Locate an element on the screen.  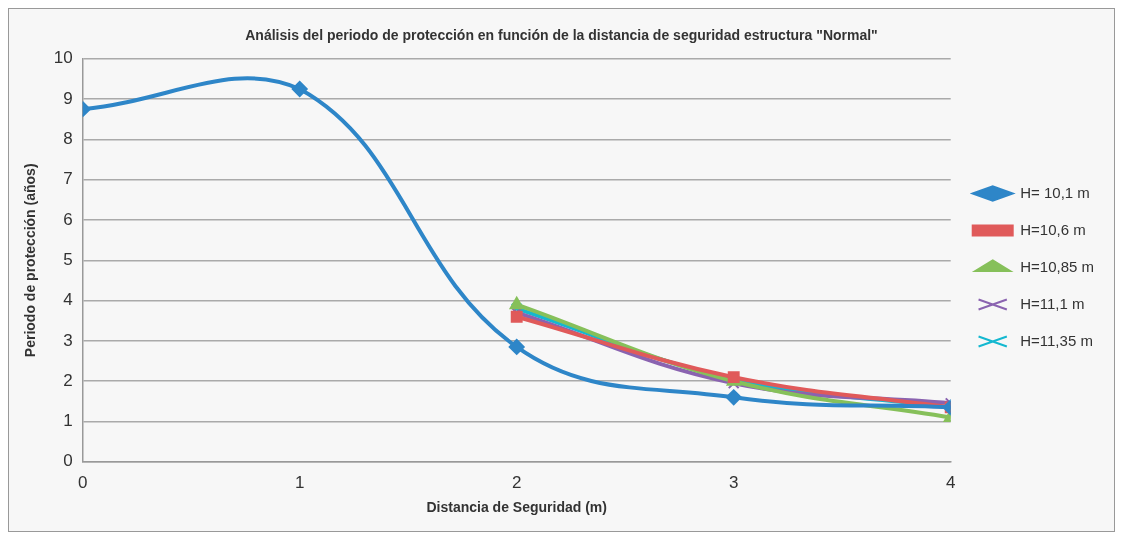
x-tick-label: 1 is located at coordinates (299, 482).